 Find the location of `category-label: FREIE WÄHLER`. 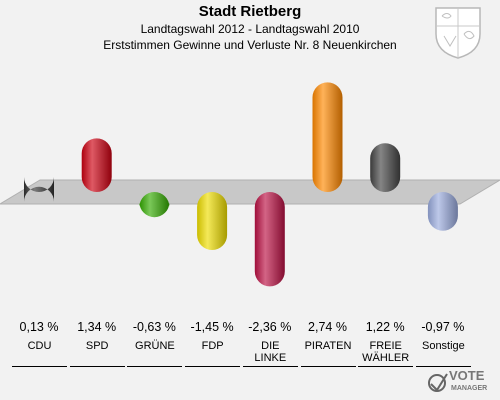

category-label: FREIE WÄHLER is located at coordinates (386, 352).